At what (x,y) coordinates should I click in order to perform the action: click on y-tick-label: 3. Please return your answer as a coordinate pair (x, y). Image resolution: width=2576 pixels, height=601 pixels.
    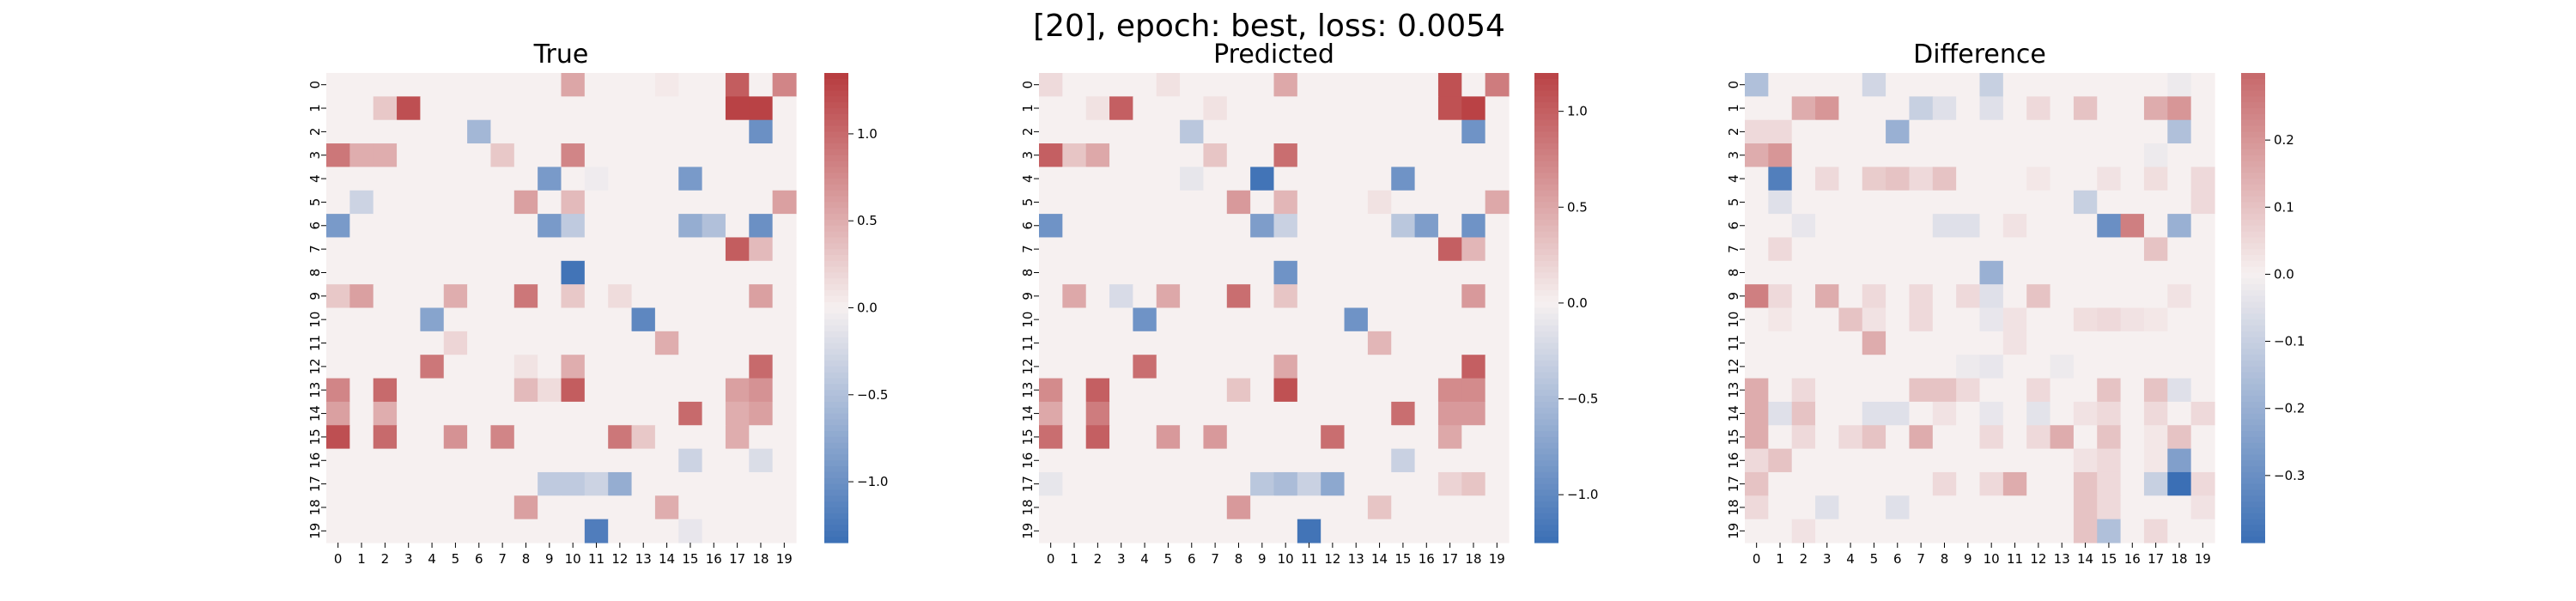
    Looking at the image, I should click on (1028, 155).